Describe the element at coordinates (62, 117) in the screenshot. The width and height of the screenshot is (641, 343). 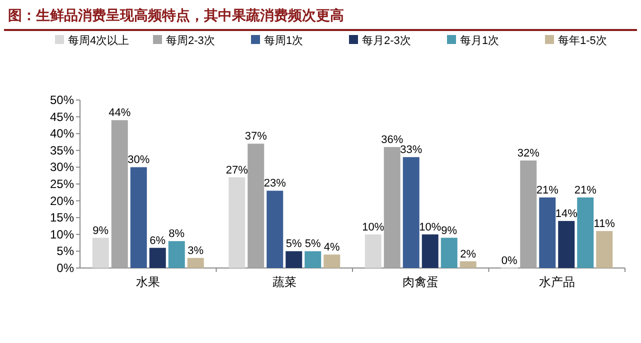
I see `y-tick-label: 45%` at that location.